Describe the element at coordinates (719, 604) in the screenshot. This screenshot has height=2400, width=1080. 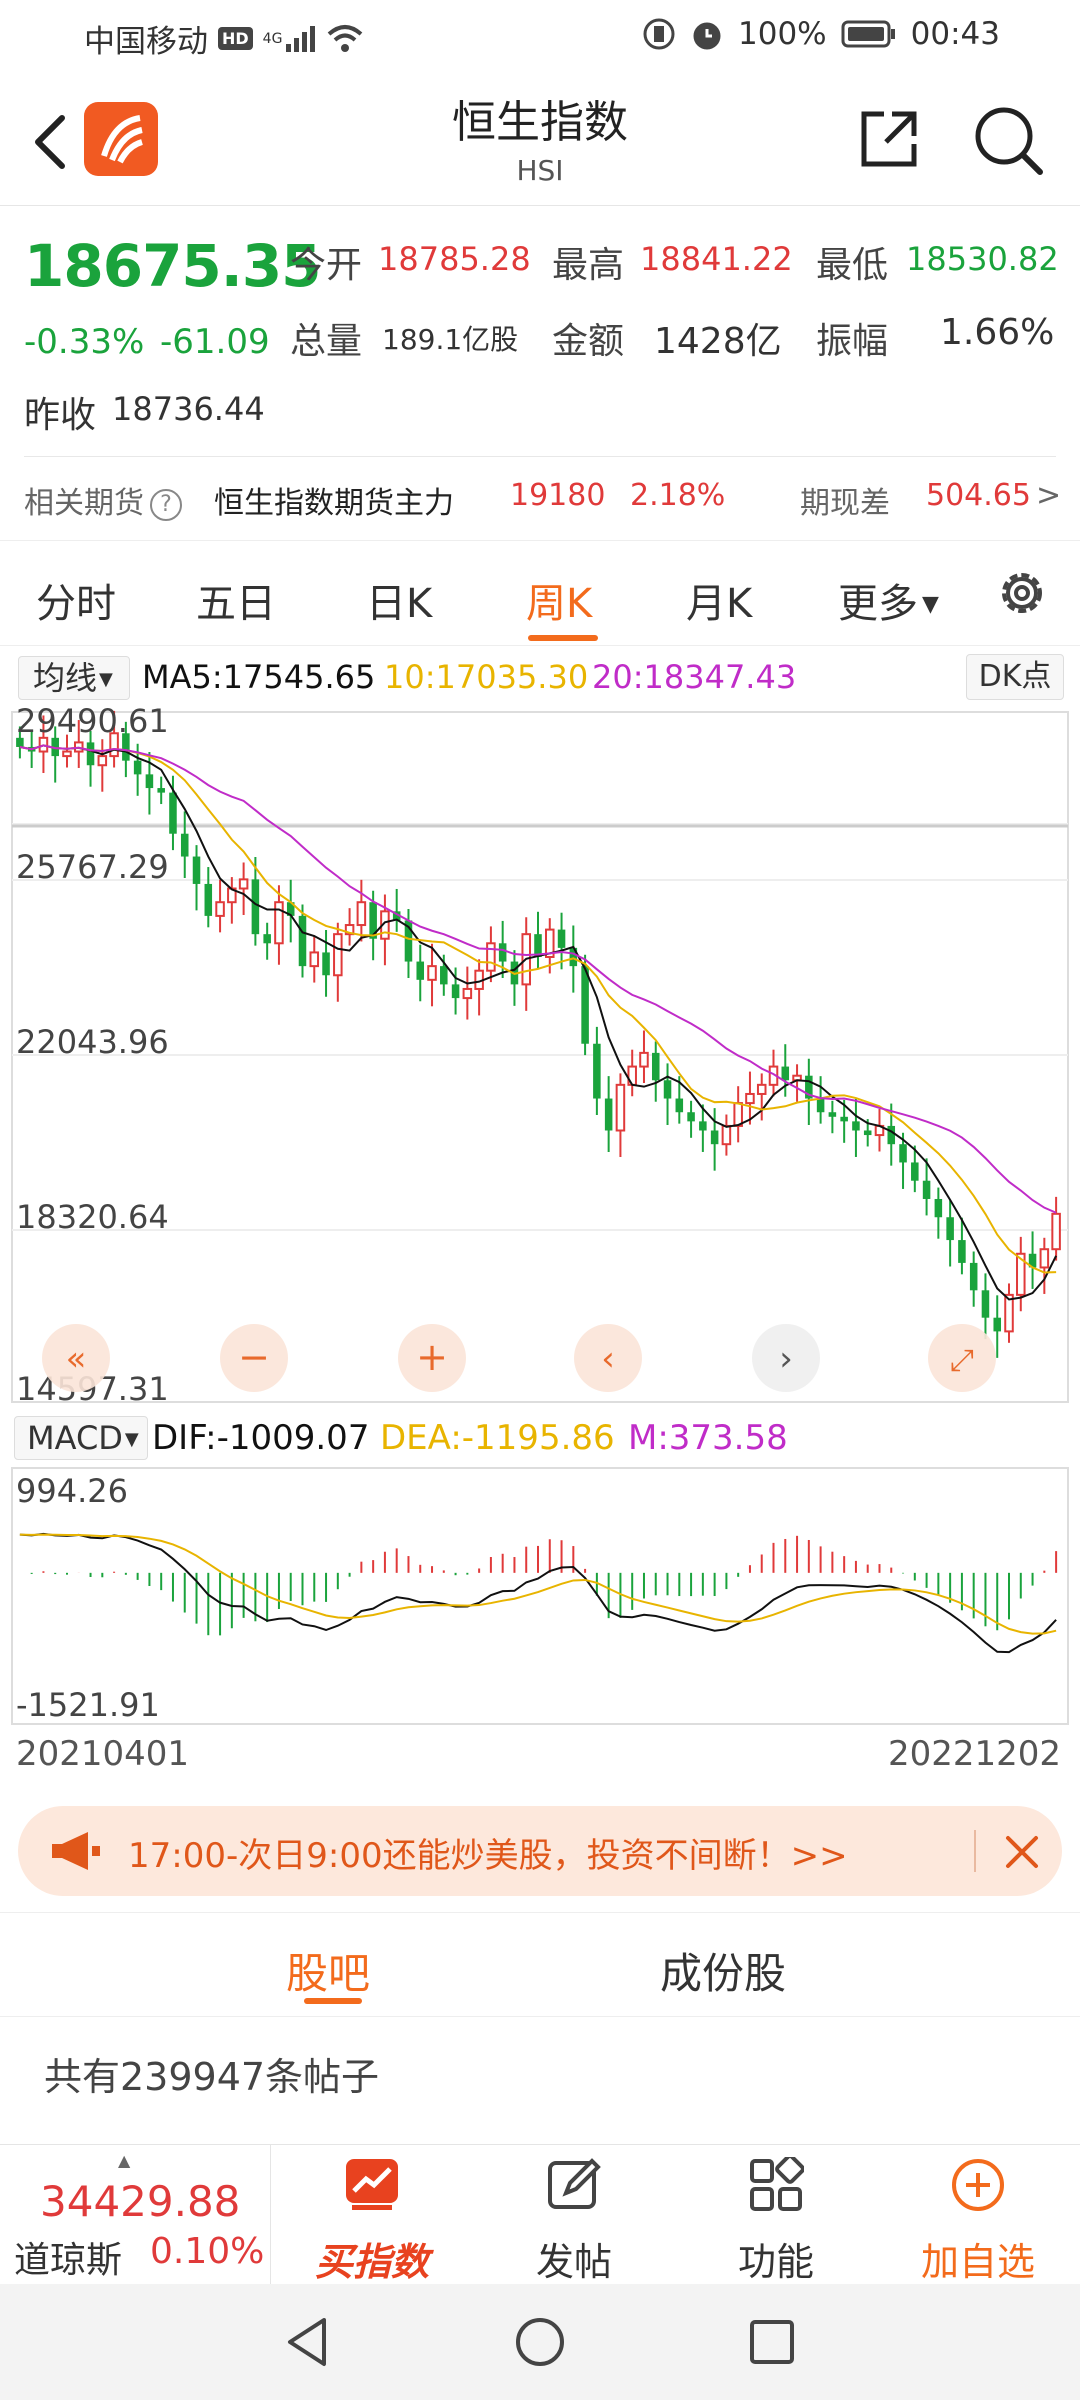
I see `tab-monthly-k: 月K` at that location.